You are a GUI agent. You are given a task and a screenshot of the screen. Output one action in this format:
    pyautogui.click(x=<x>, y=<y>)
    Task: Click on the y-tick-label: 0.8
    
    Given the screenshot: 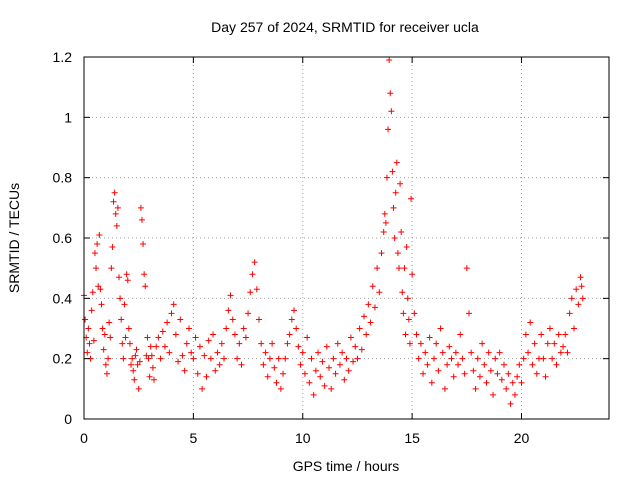 What is the action you would take?
    pyautogui.click(x=63, y=178)
    